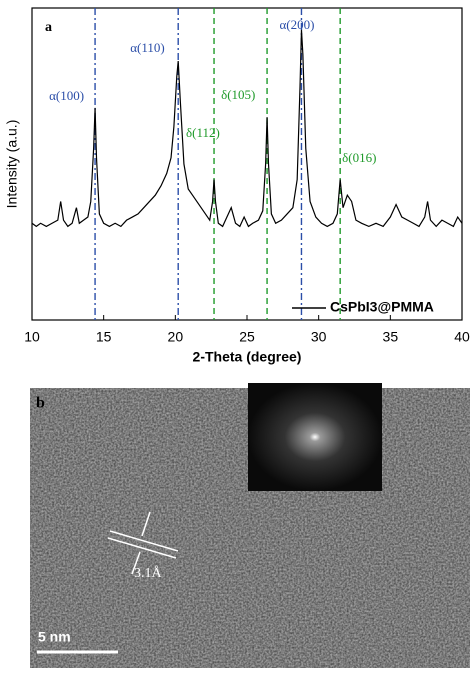 Image resolution: width=474 pixels, height=673 pixels. What do you see at coordinates (247, 357) in the screenshot?
I see `x-axis-label: 2-Theta (degree)` at bounding box center [247, 357].